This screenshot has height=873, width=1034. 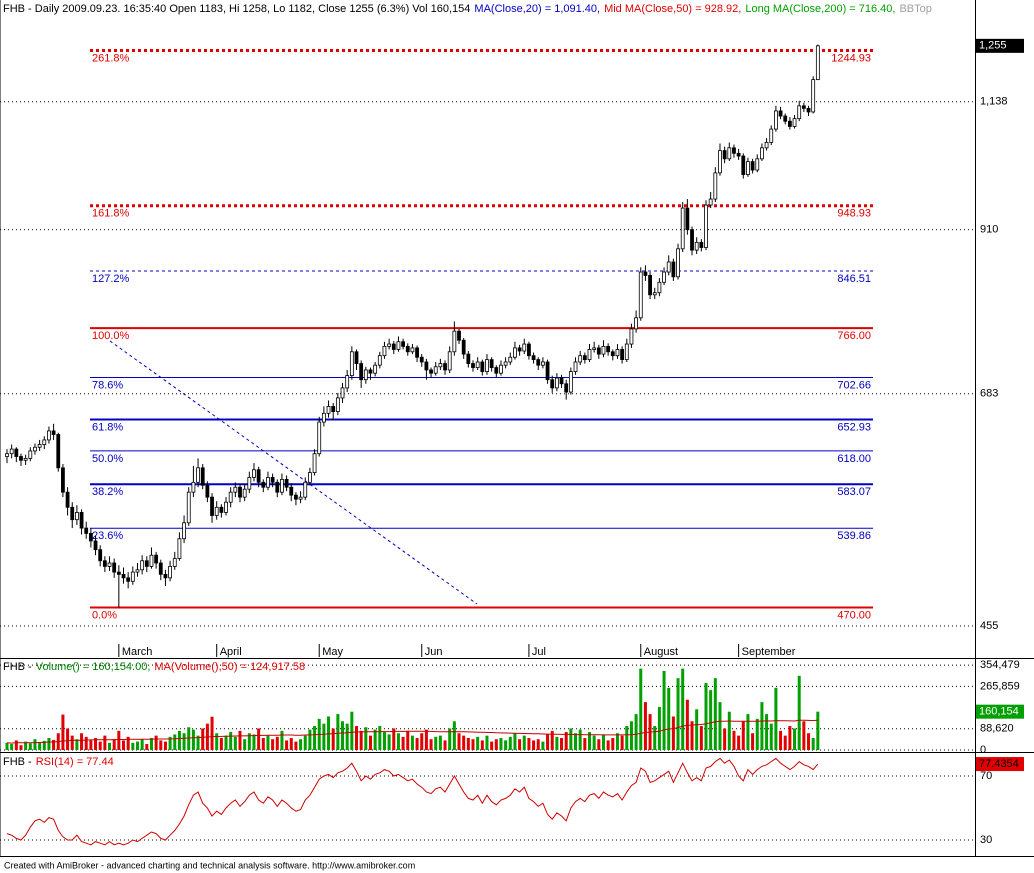 I want to click on fib-label: 161.8%, so click(x=111, y=214).